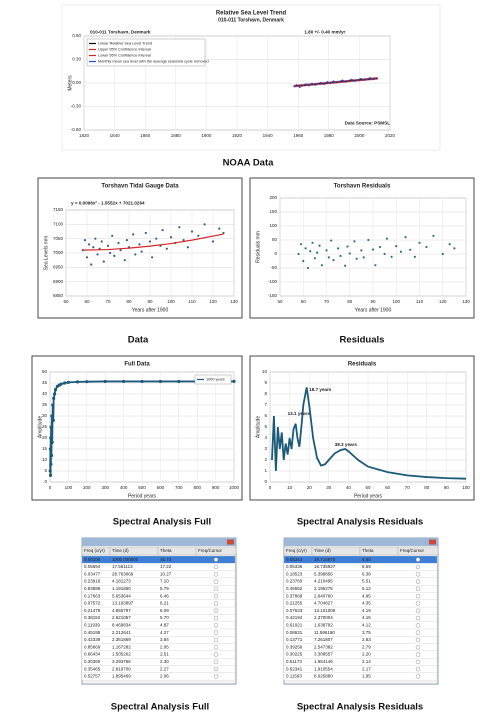 This screenshot has width=497, height=725. I want to click on x-tick-label: 80, so click(129, 301).